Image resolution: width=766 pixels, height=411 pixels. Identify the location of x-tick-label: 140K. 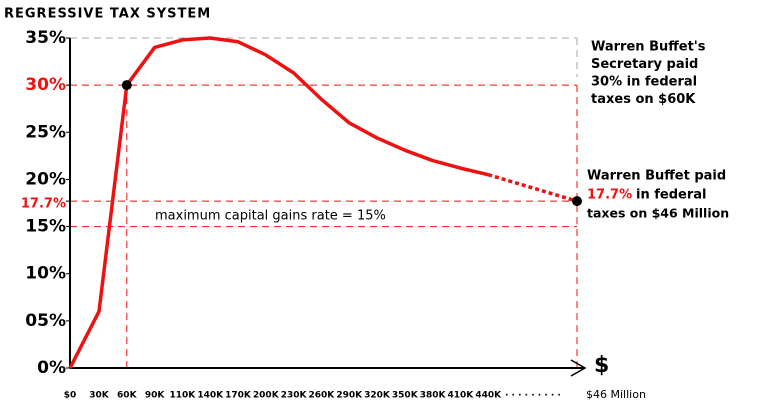
(210, 396).